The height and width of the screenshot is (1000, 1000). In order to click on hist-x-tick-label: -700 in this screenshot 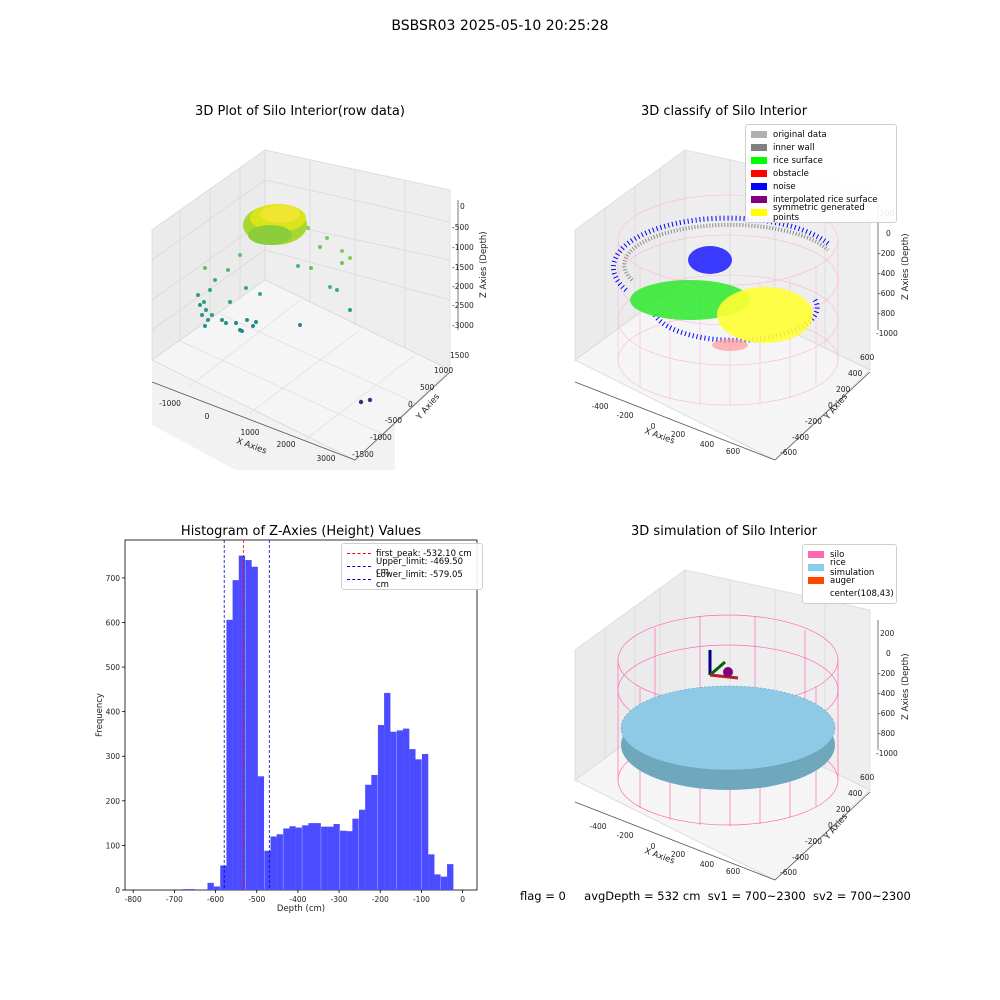, I will do `click(174, 899)`.